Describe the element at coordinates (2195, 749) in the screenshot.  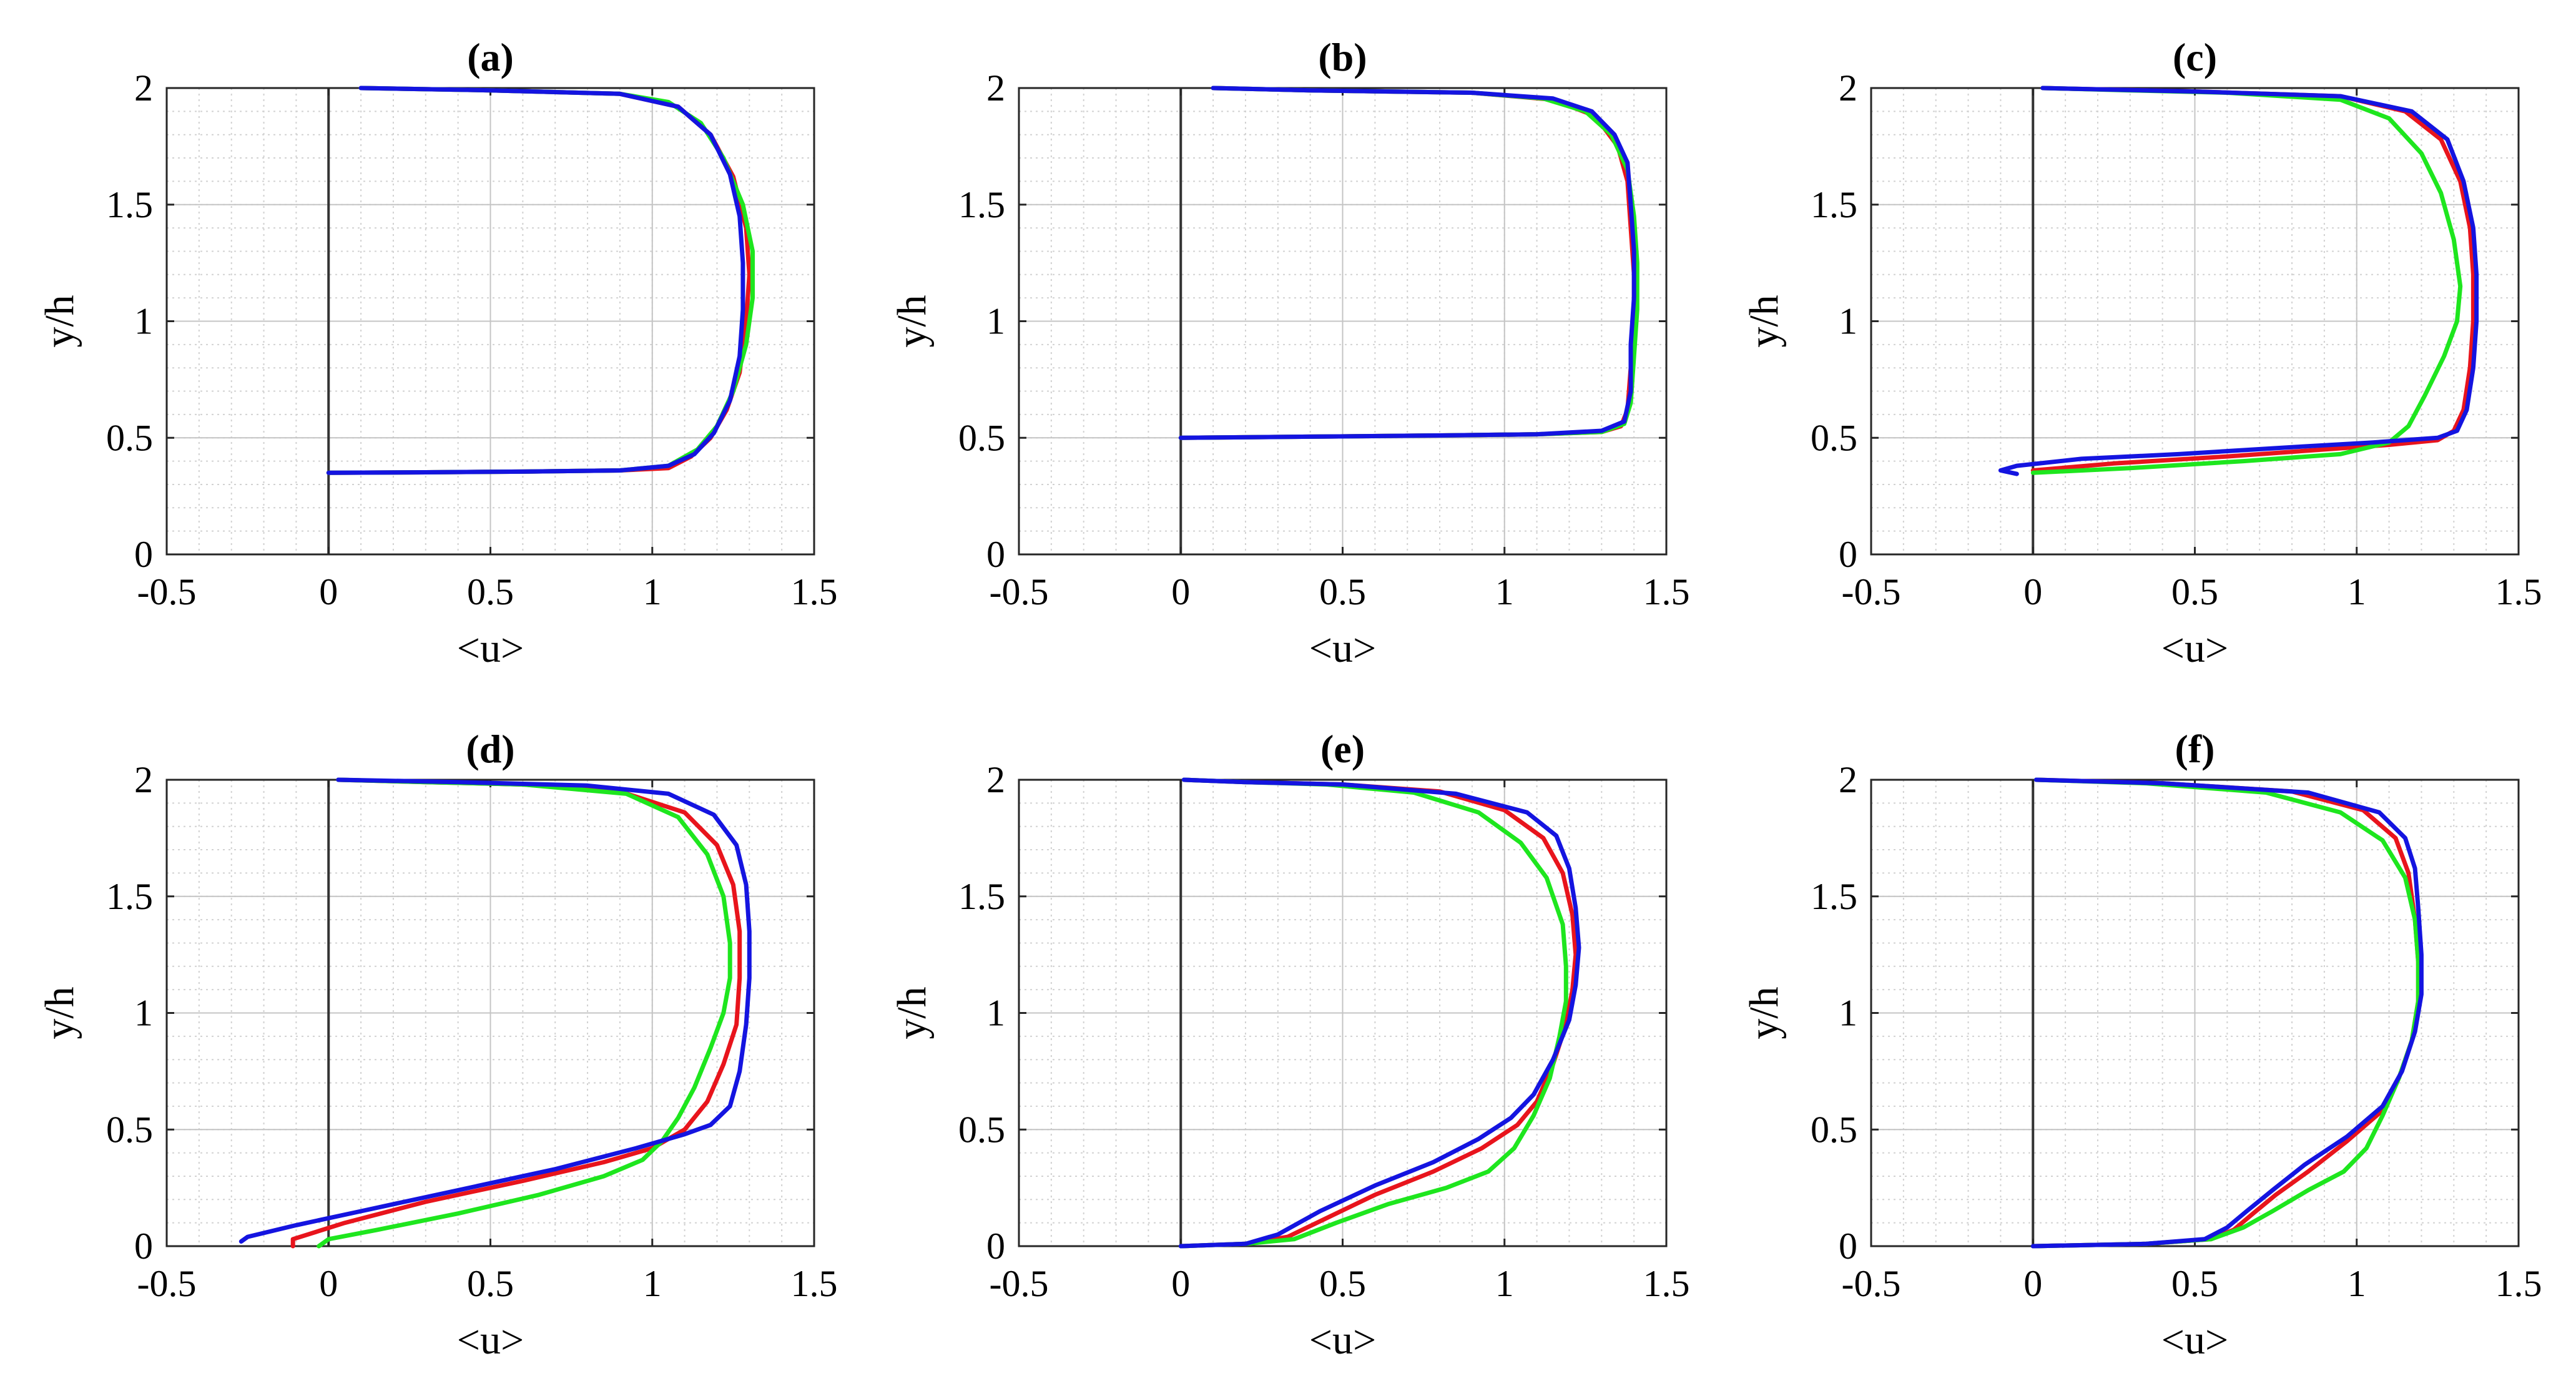
I see `panel-title: (f)` at that location.